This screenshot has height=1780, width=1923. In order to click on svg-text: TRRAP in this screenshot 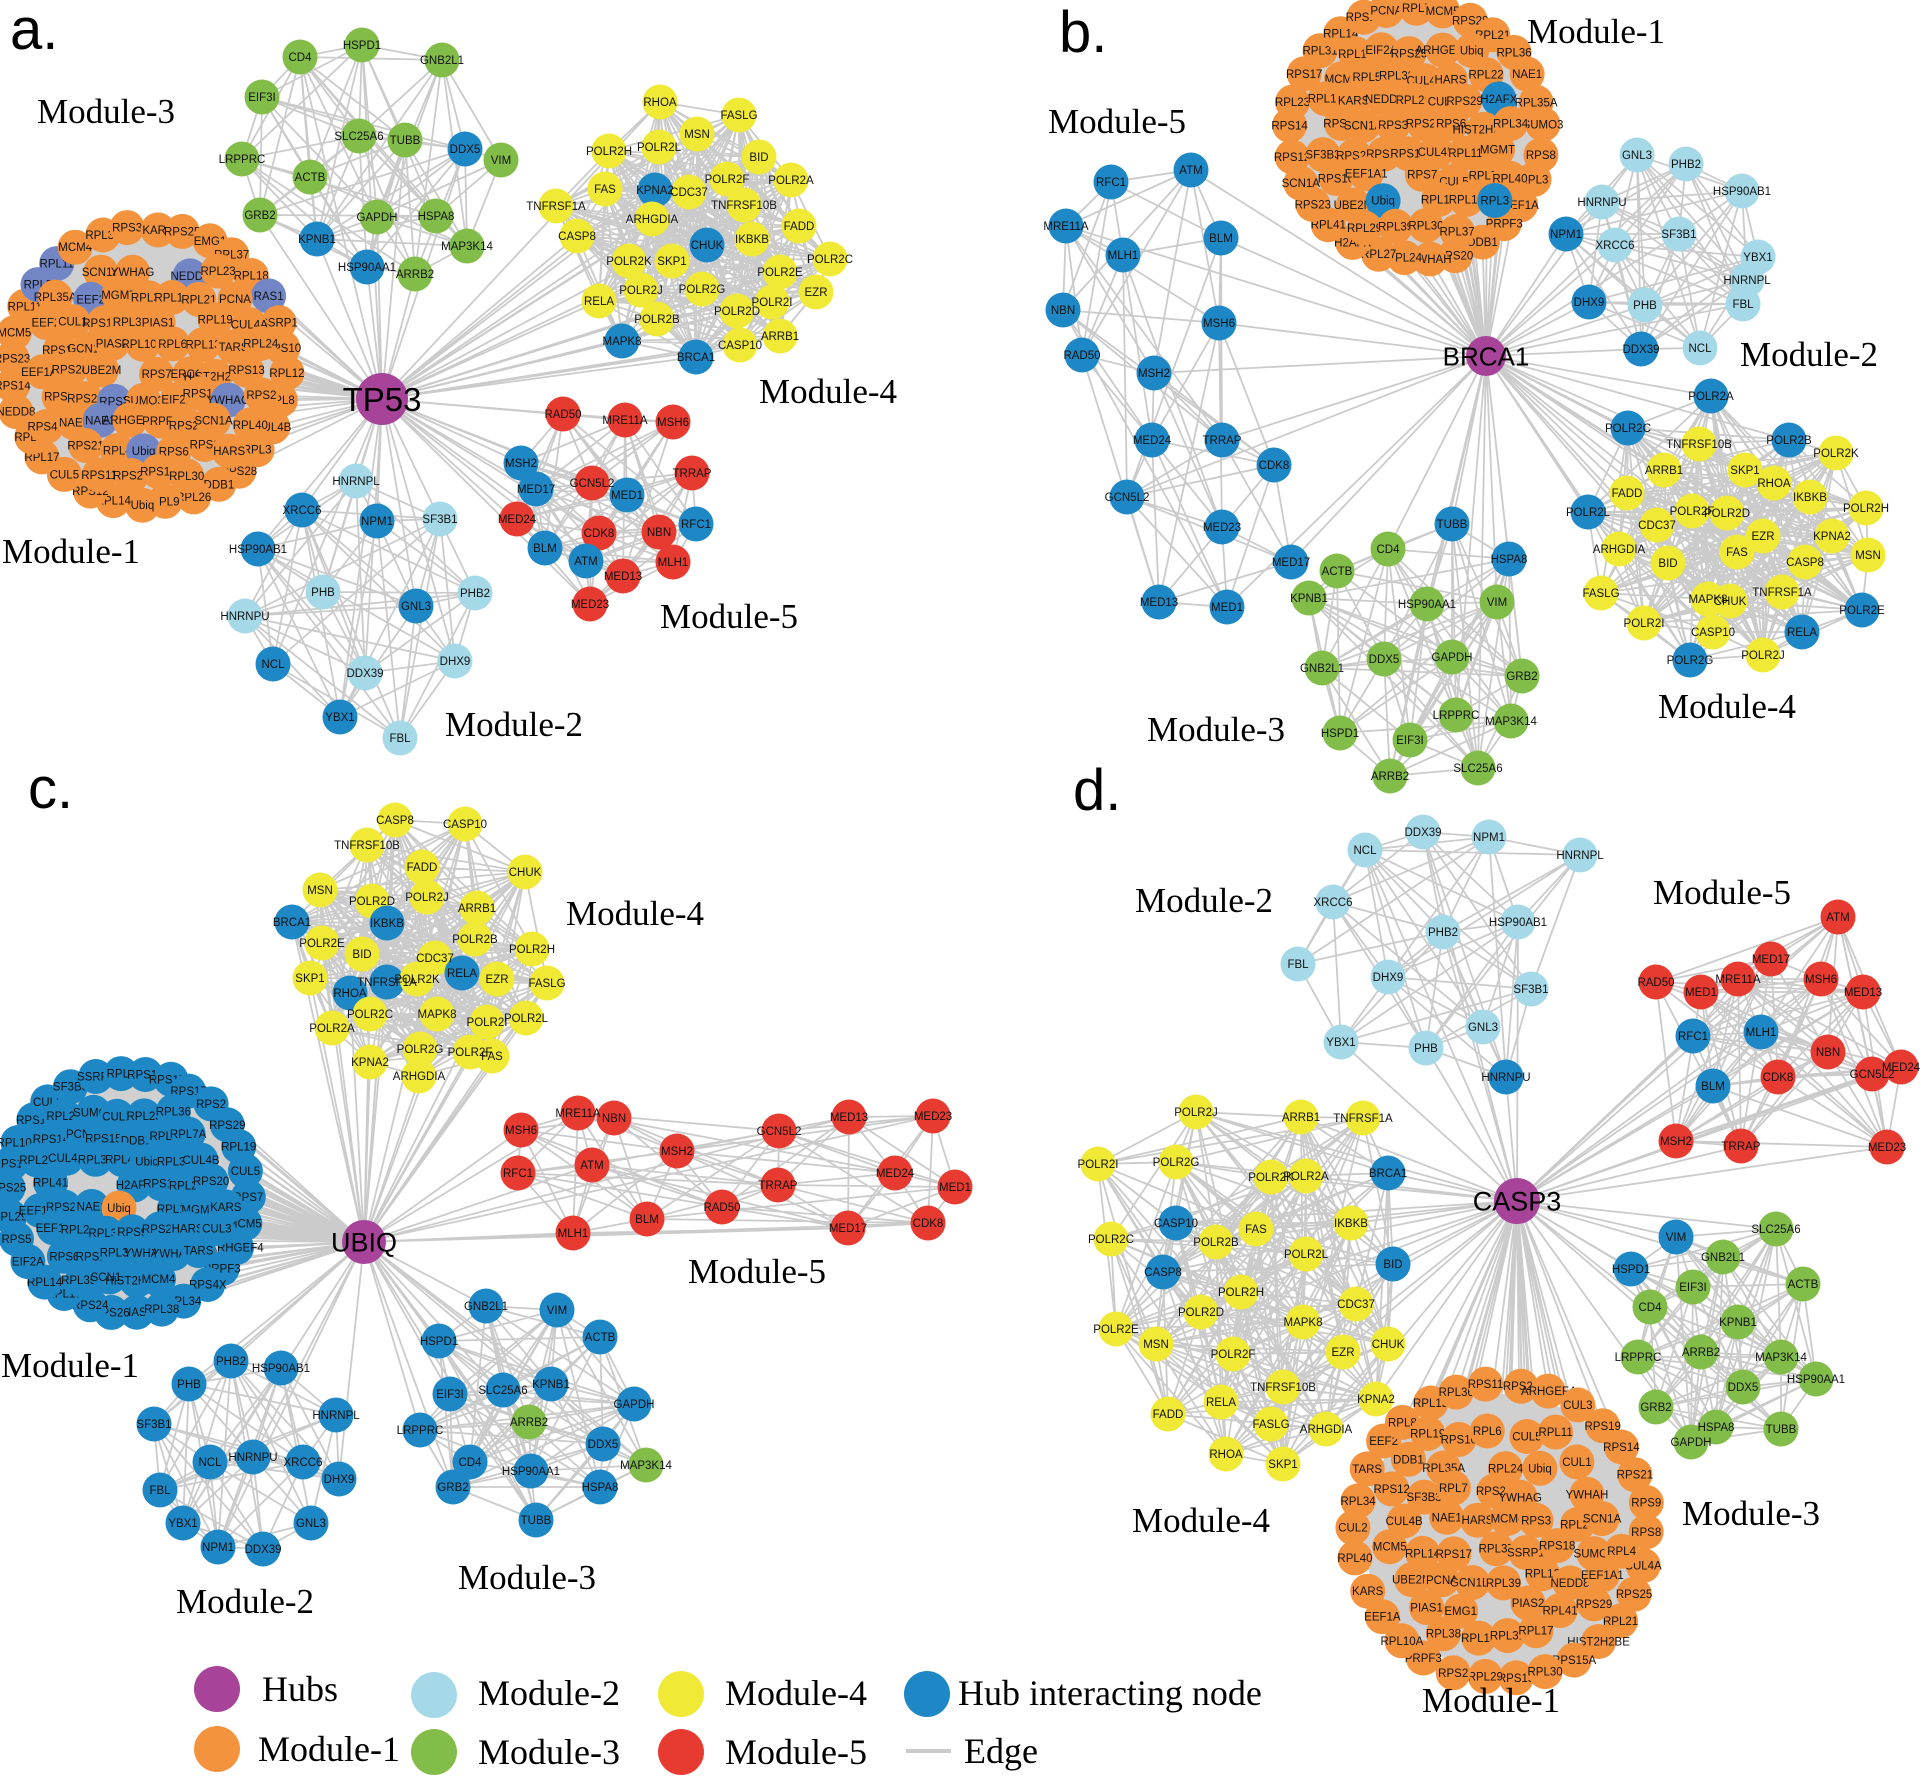, I will do `click(1741, 1147)`.